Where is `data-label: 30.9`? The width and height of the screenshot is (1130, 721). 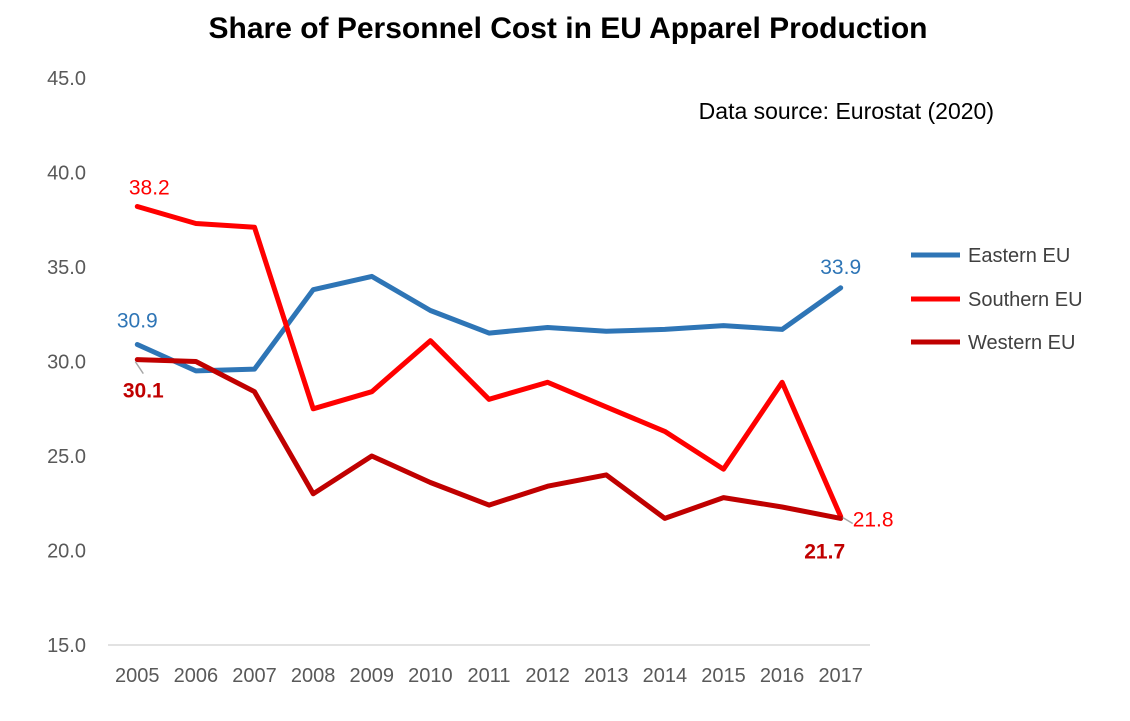
data-label: 30.9 is located at coordinates (137, 320).